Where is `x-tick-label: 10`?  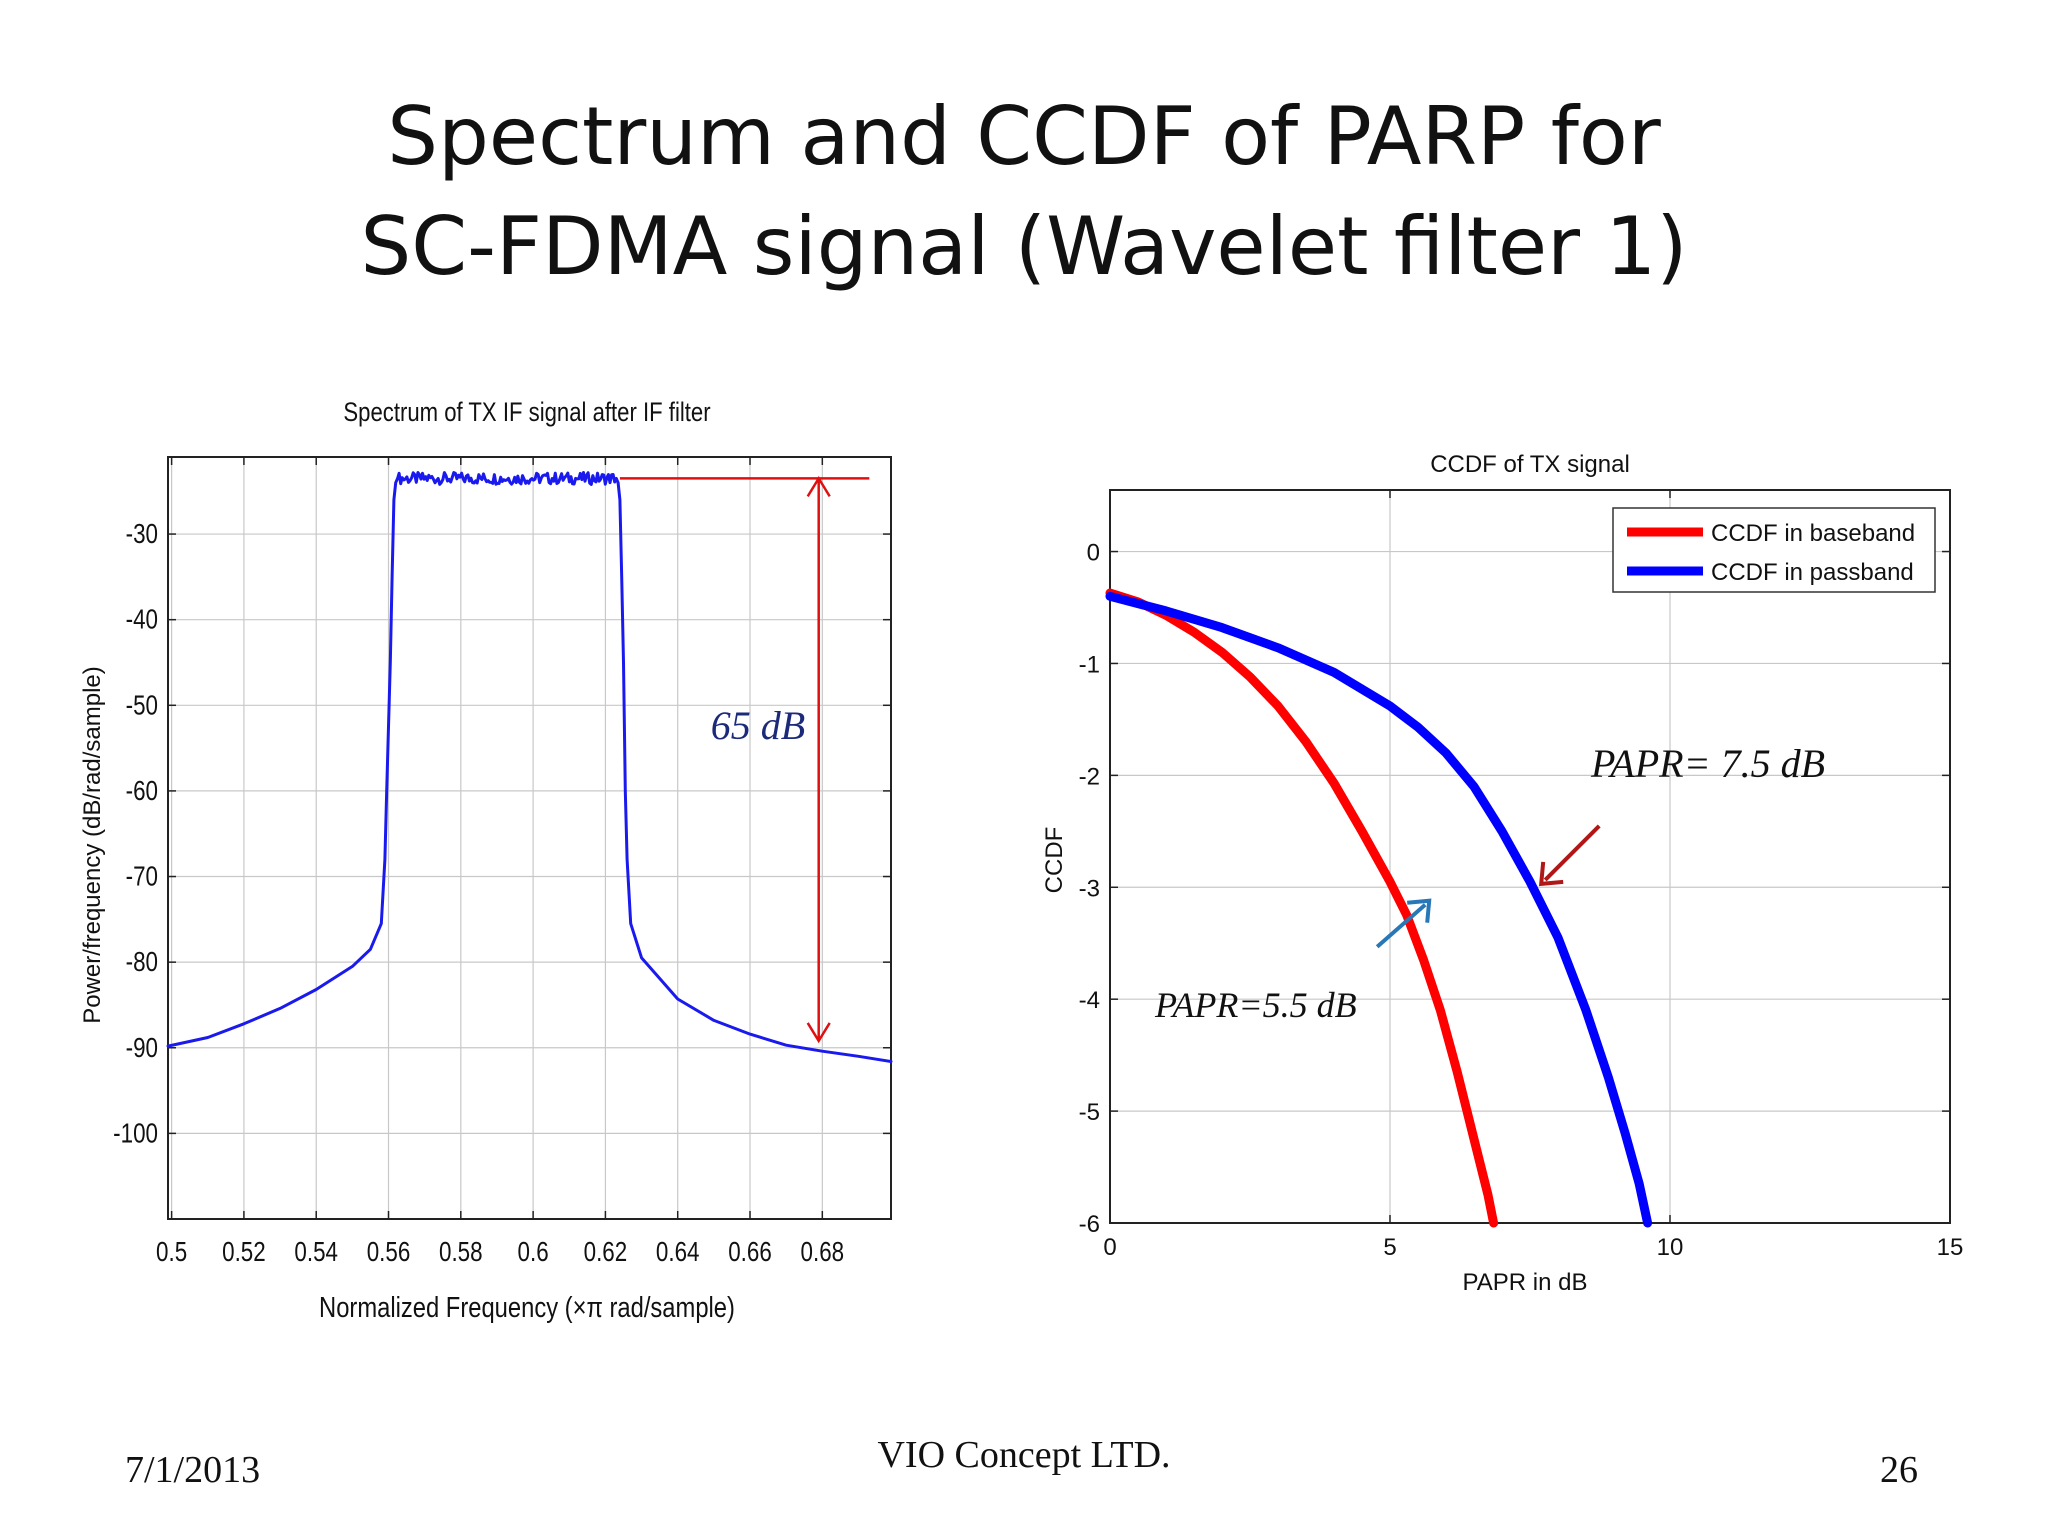
x-tick-label: 10 is located at coordinates (1670, 1247).